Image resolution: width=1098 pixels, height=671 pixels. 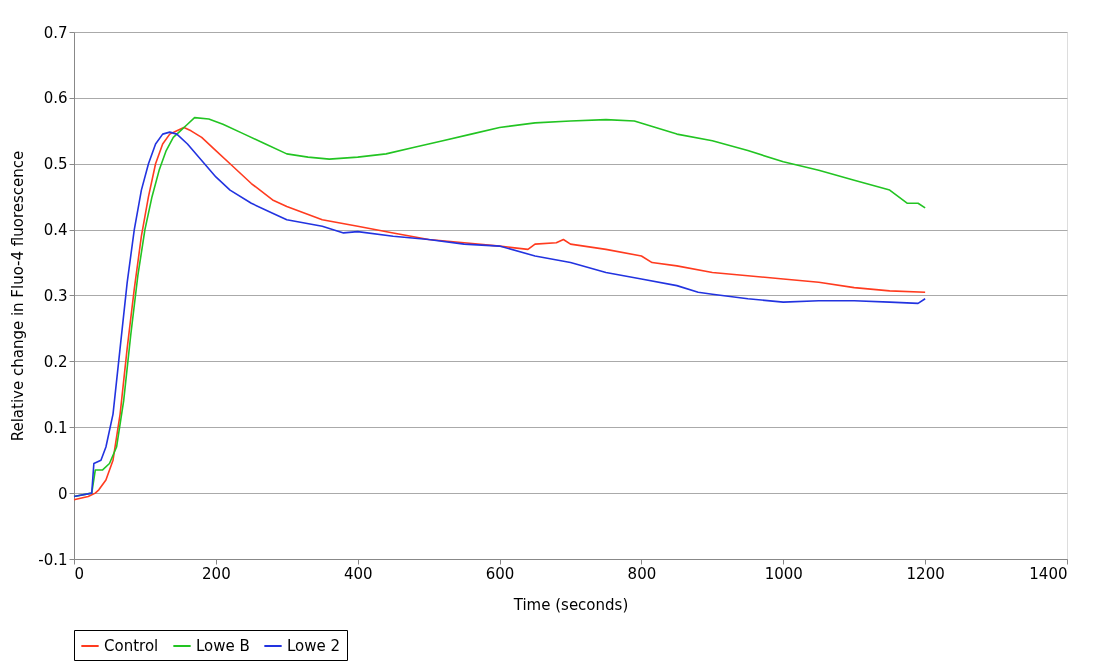 What do you see at coordinates (783, 573) in the screenshot?
I see `x-tick-label: 1000` at bounding box center [783, 573].